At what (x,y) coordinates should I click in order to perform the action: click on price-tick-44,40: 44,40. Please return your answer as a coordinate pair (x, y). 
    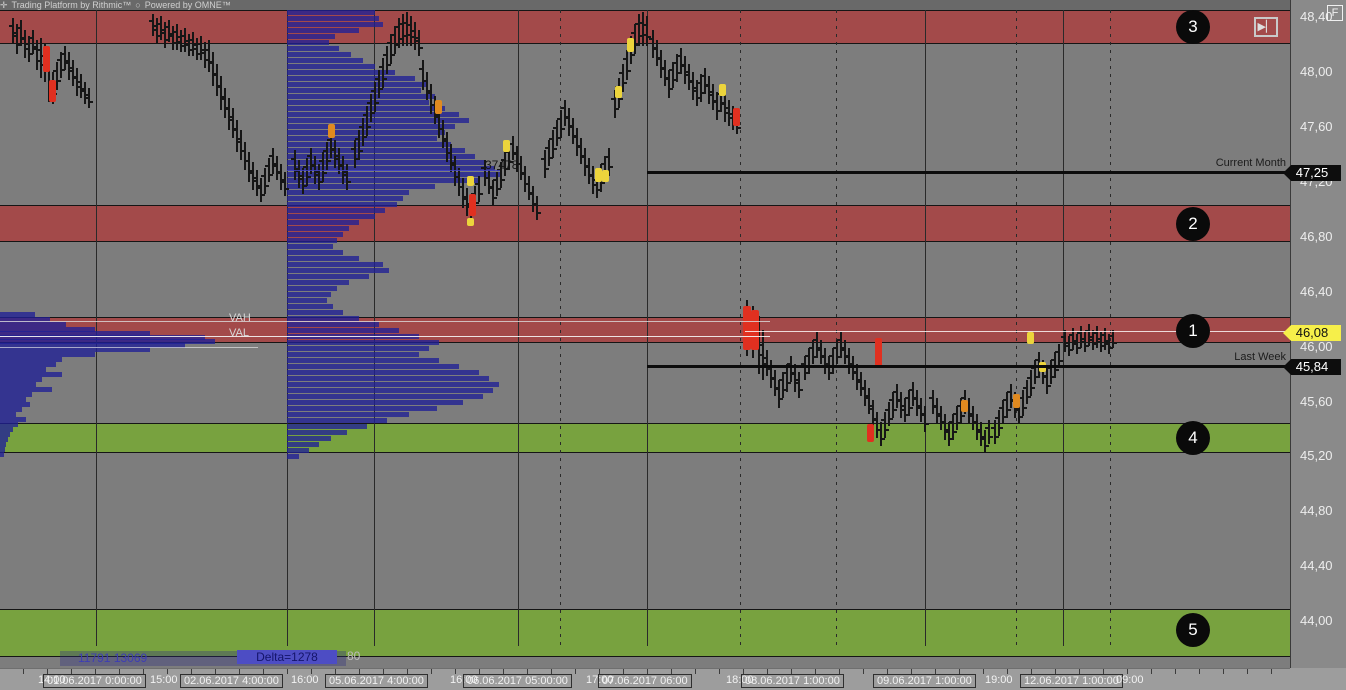
    Looking at the image, I should click on (1316, 565).